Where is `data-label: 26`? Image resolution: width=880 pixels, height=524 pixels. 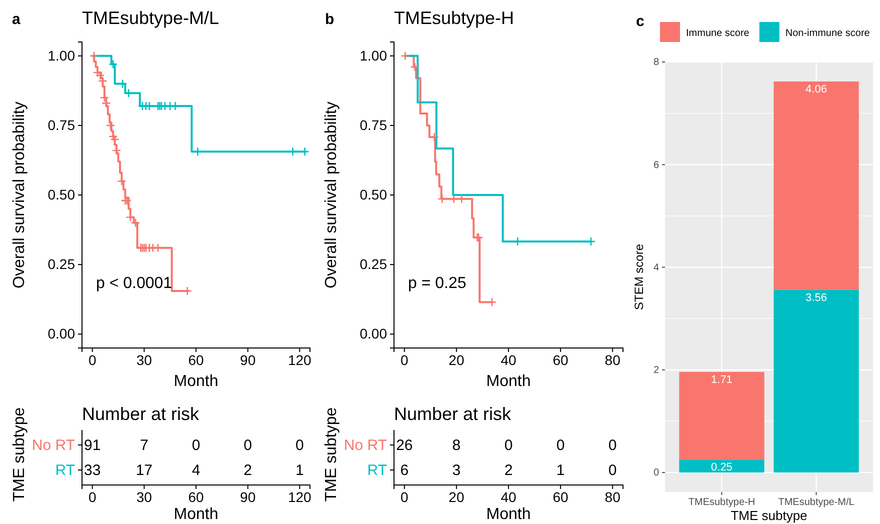 data-label: 26 is located at coordinates (404, 445).